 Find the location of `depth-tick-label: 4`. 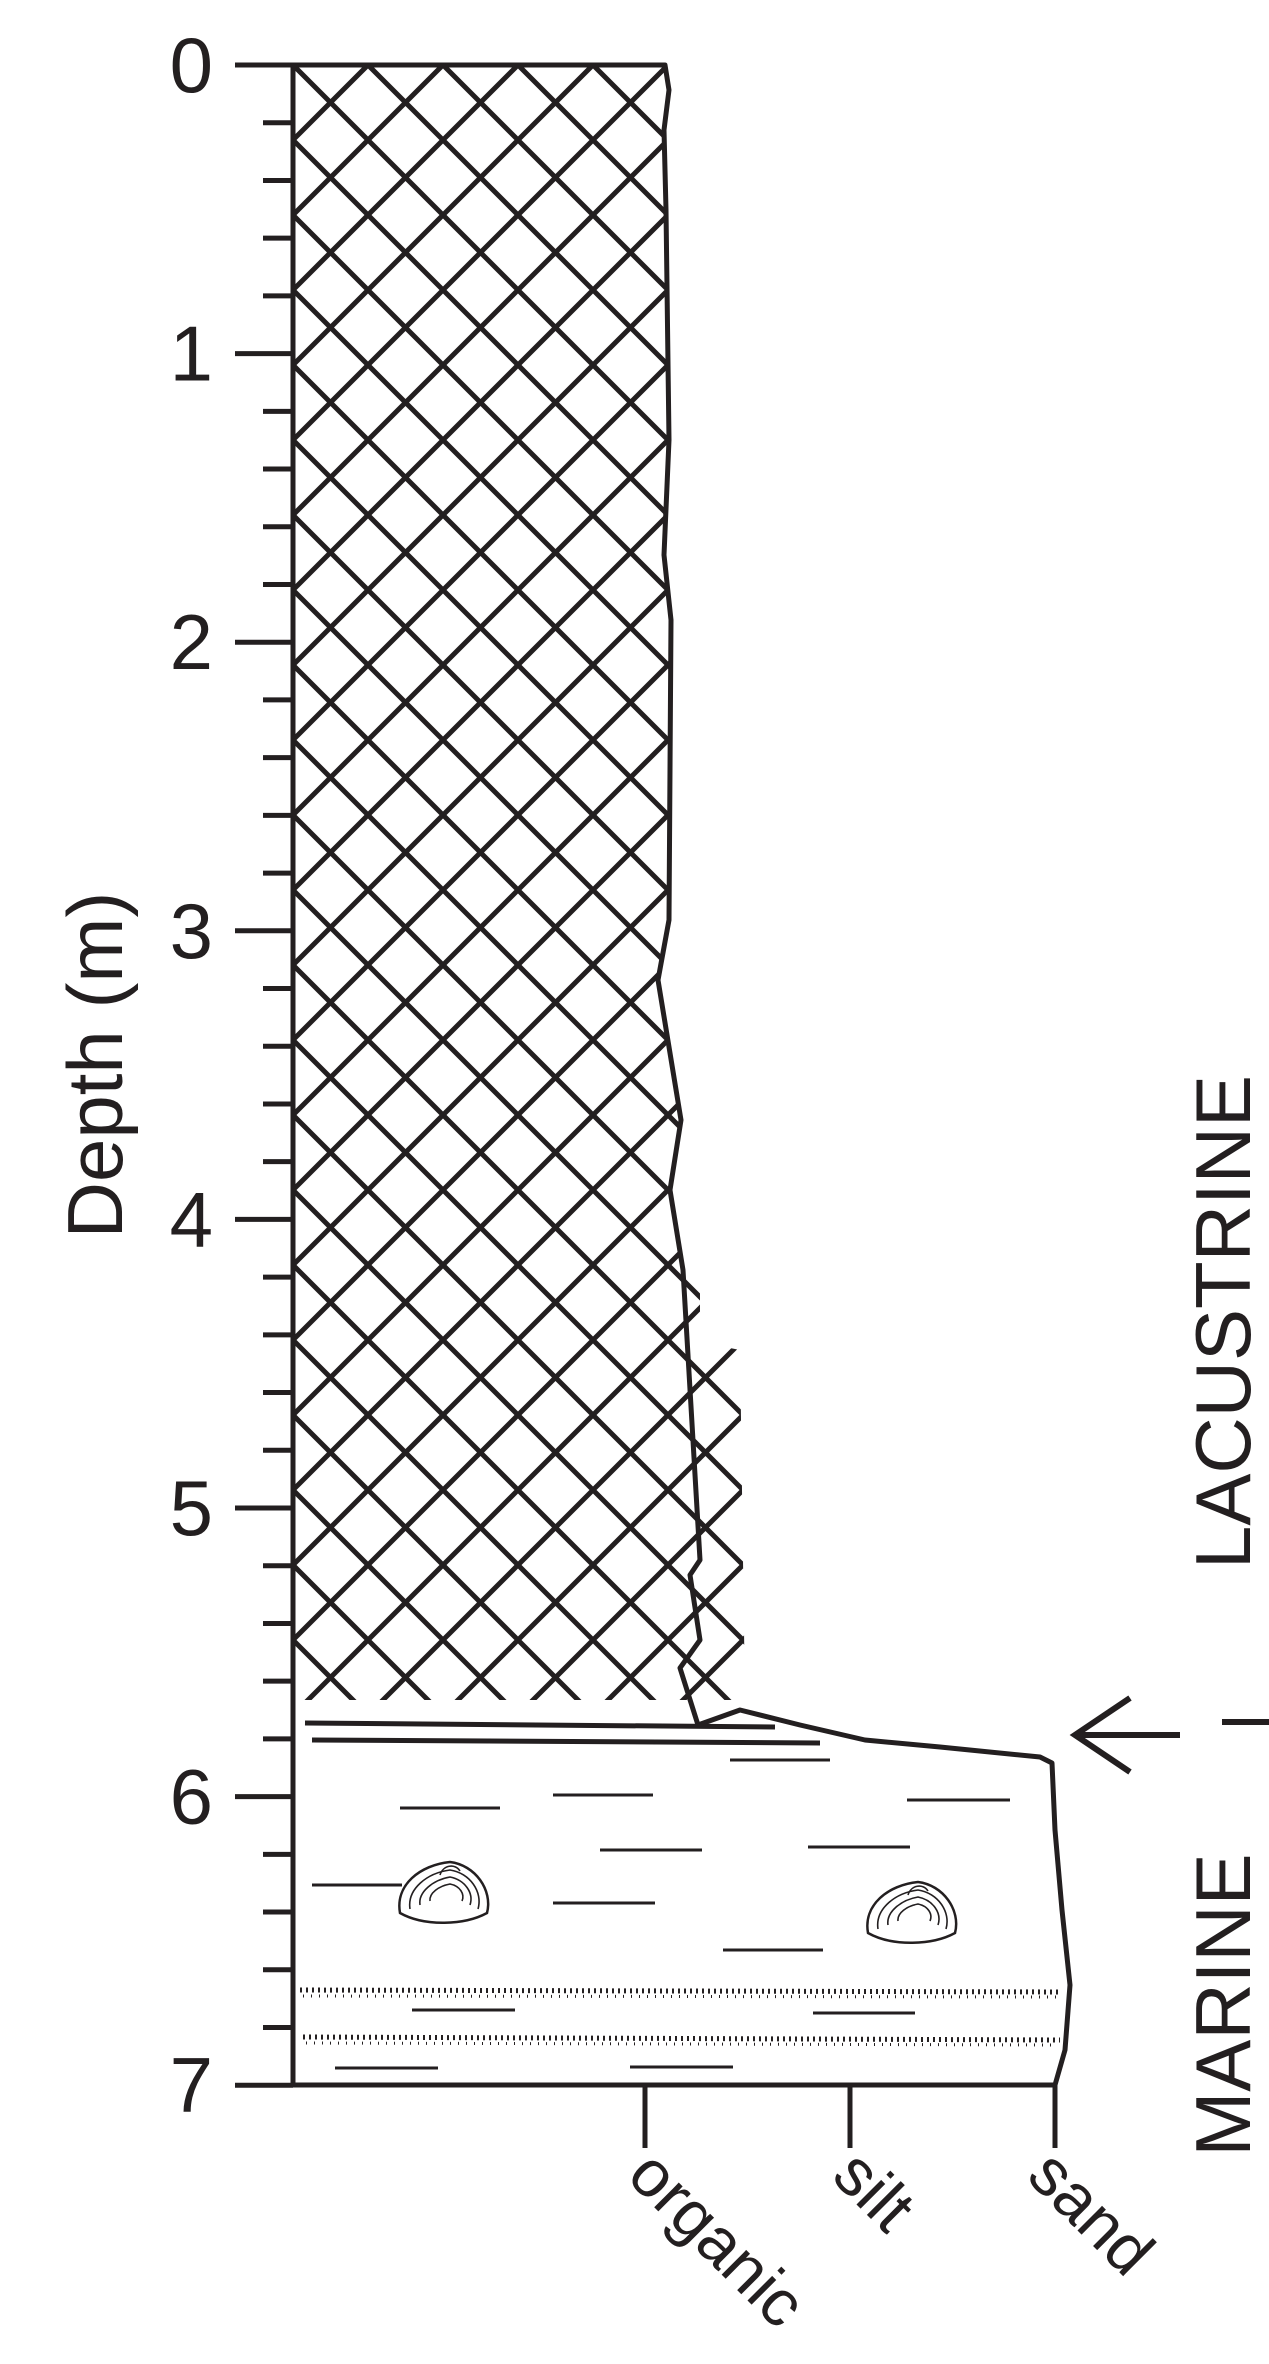

depth-tick-label: 4 is located at coordinates (191, 1219).